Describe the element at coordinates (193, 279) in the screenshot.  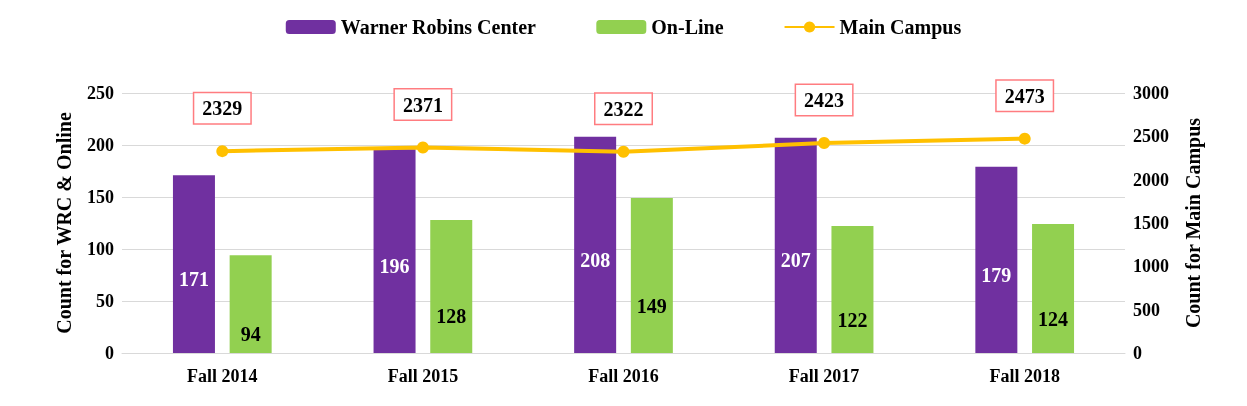
I see `data-label: 171` at that location.